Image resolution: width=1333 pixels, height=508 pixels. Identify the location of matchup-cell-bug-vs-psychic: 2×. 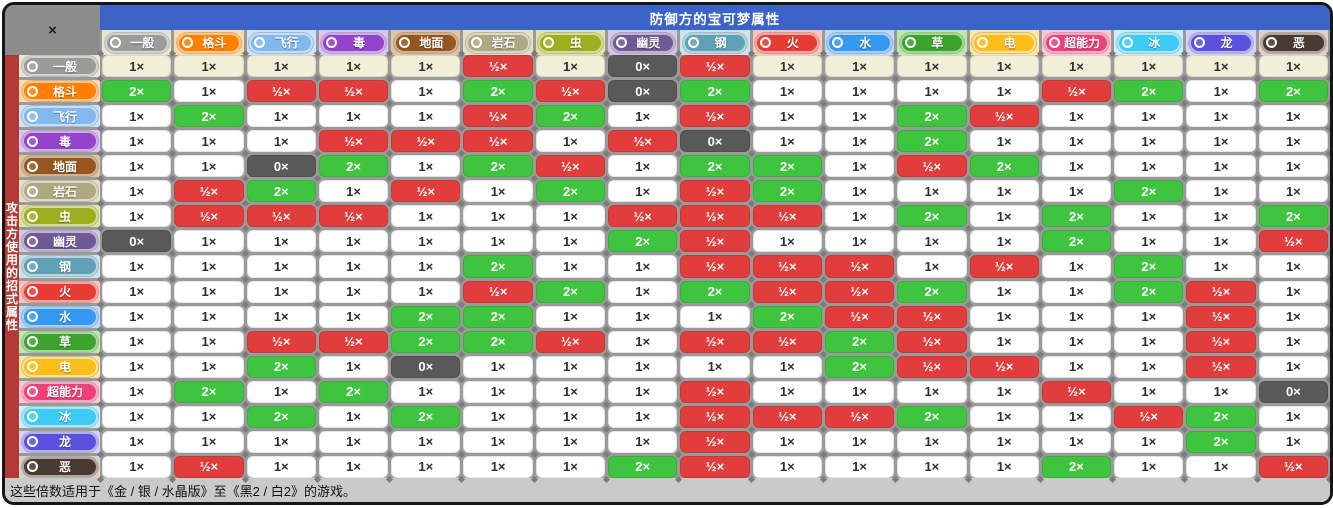
(1076, 216).